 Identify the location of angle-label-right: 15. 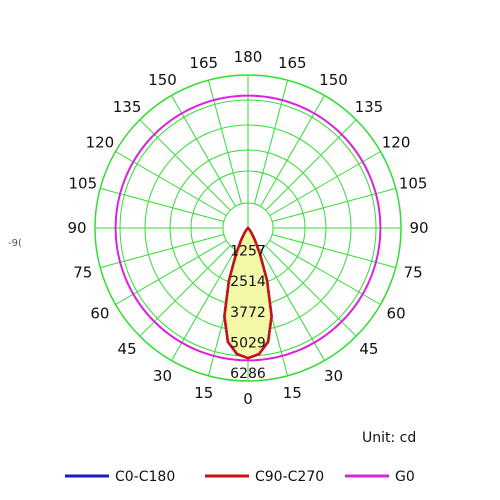
(292, 393).